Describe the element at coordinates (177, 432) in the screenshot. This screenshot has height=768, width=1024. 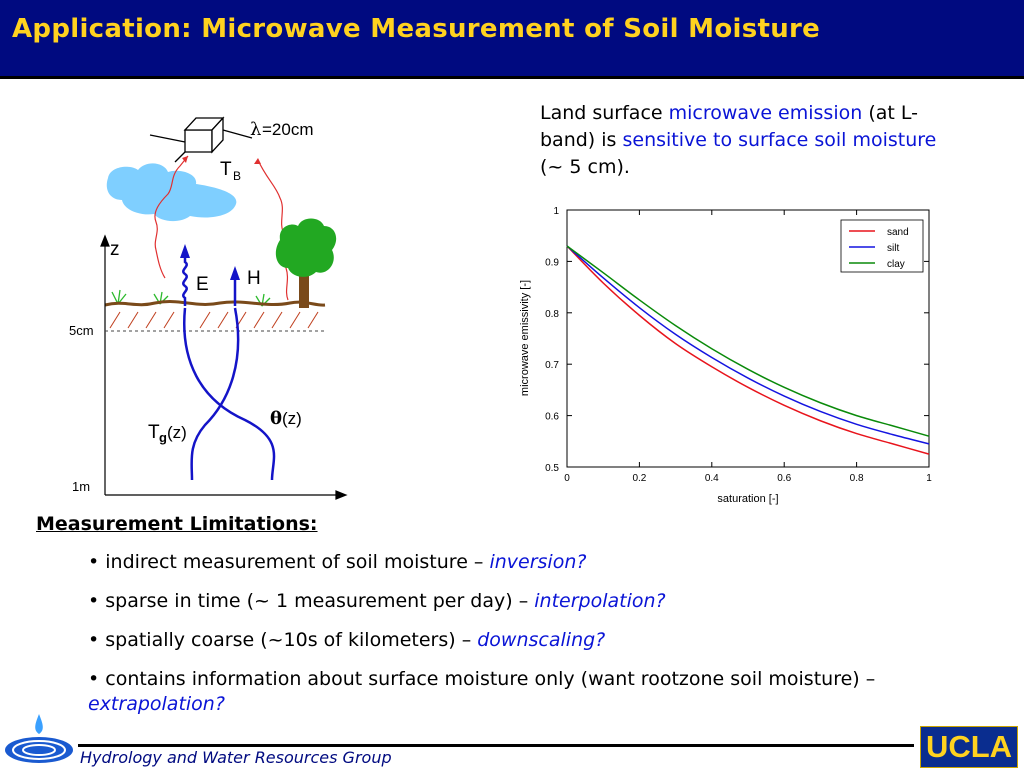
I see `tg-argument: (z)` at that location.